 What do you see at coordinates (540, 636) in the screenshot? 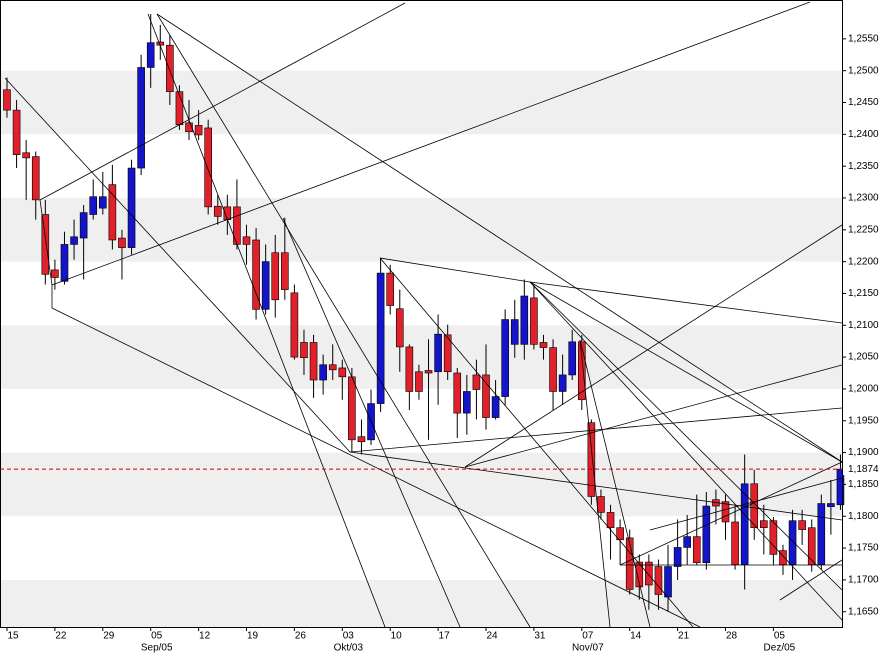
I see `x-tick-label: 31` at bounding box center [540, 636].